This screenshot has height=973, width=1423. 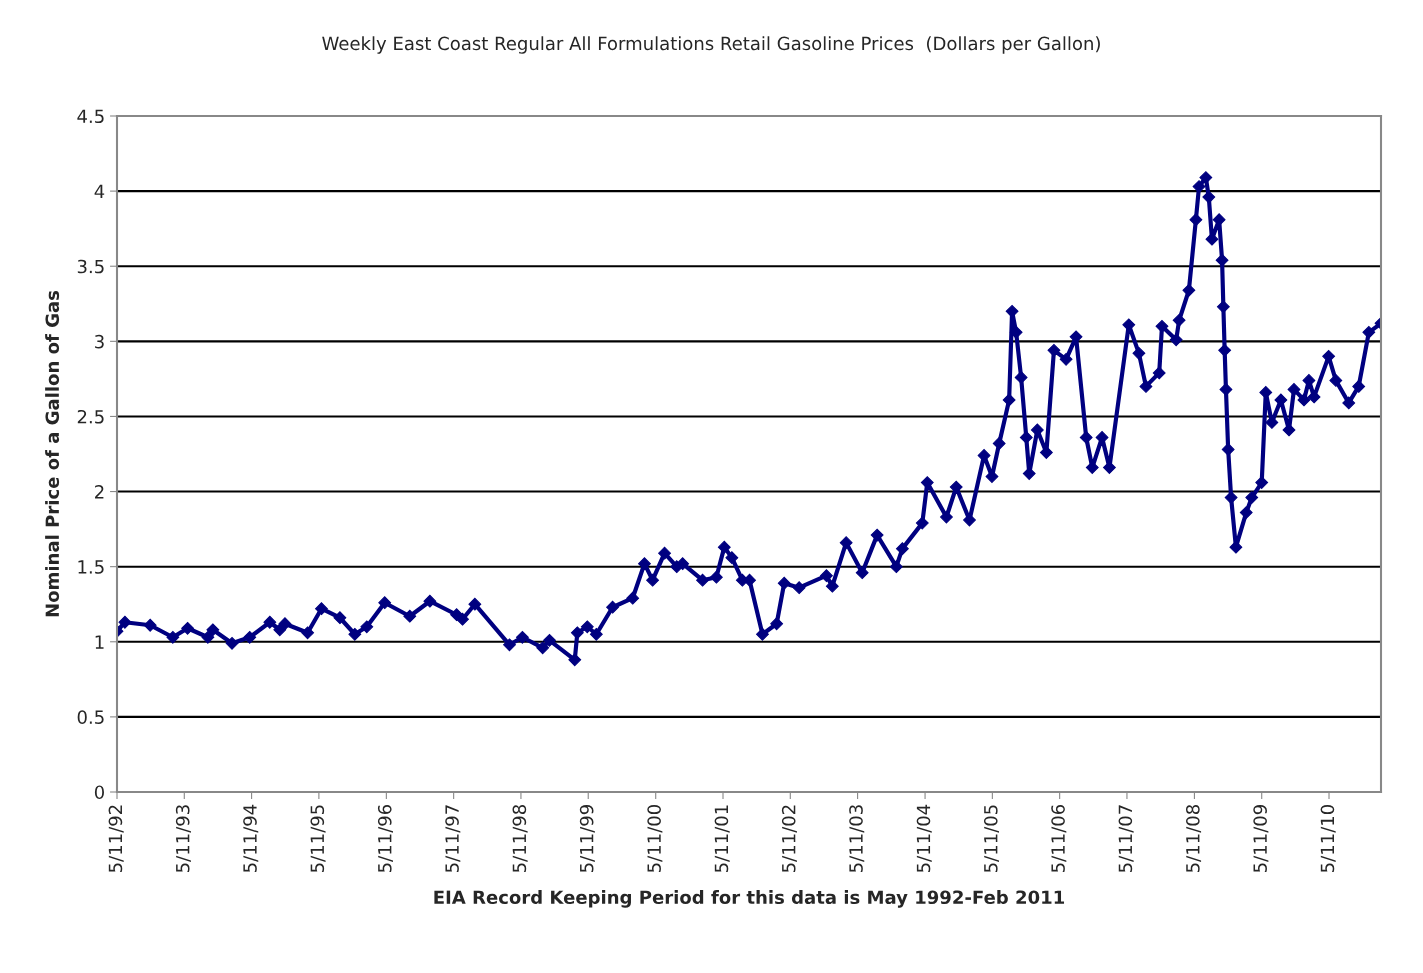 What do you see at coordinates (99, 492) in the screenshot?
I see `y-tick-label: 2` at bounding box center [99, 492].